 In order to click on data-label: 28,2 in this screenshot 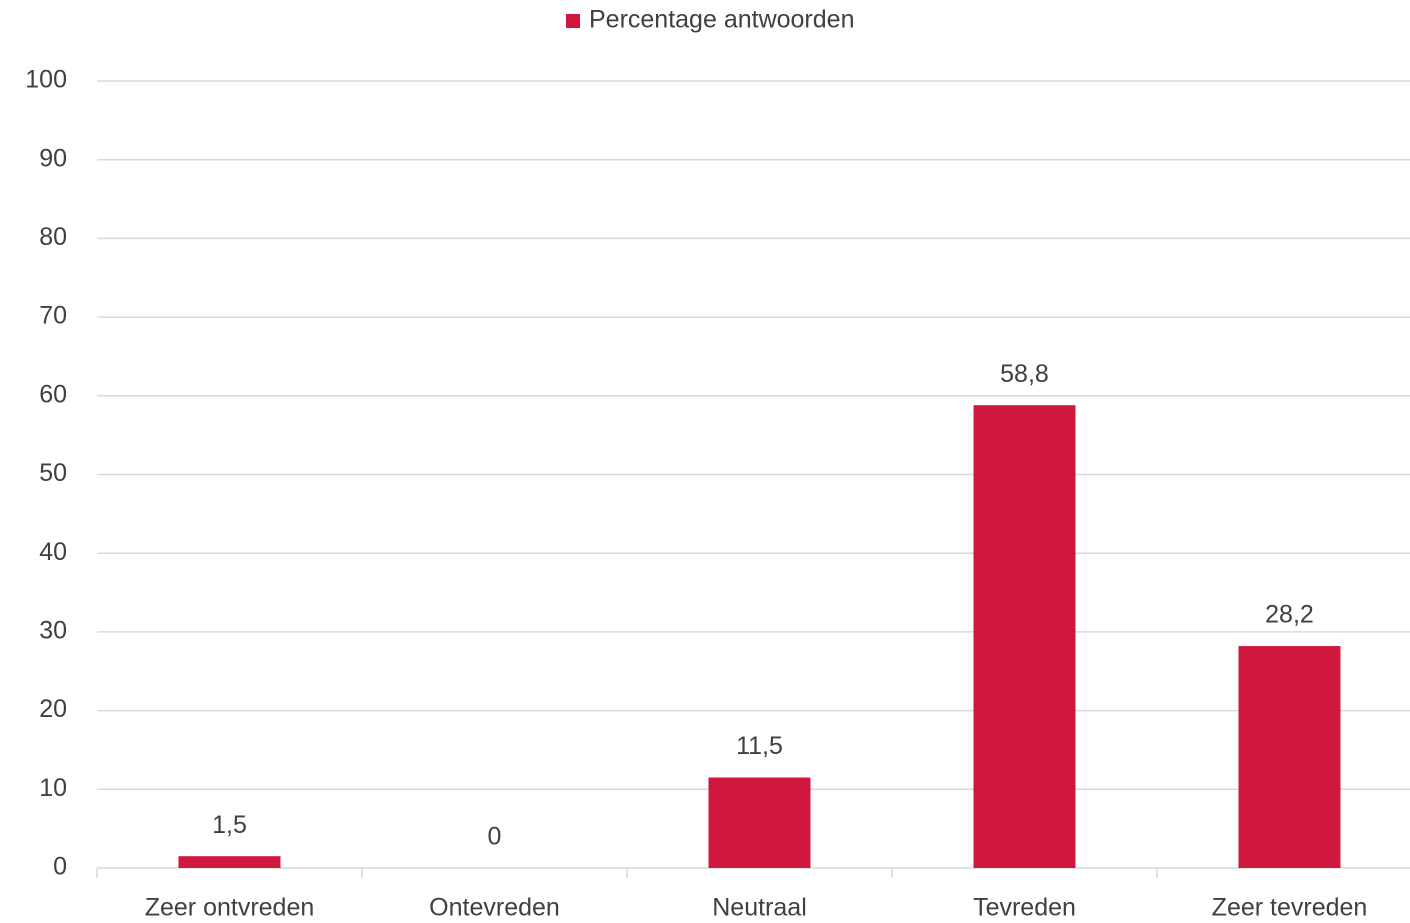, I will do `click(1289, 615)`.